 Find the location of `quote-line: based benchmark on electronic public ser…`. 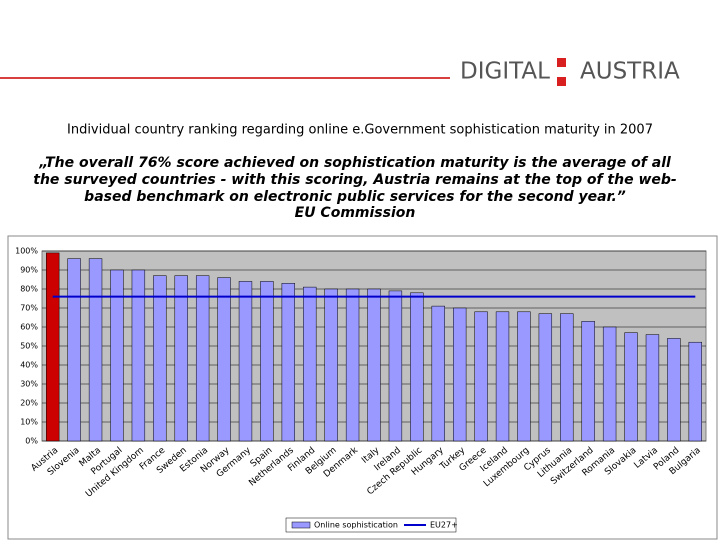

quote-line: based benchmark on electronic public ser… is located at coordinates (355, 197).